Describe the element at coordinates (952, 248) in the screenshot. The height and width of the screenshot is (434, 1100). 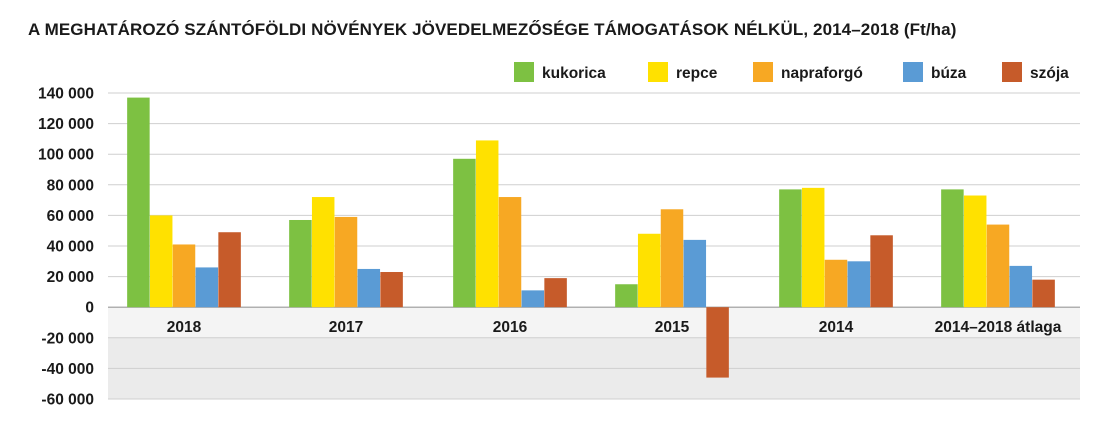
I see `bar-kukorica-2014–2018 átlaga` at that location.